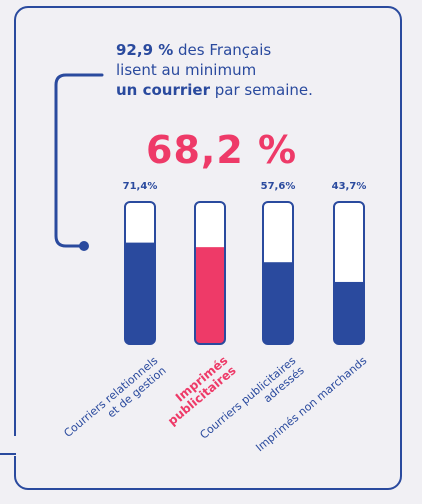 The image size is (422, 504). What do you see at coordinates (261, 90) in the screenshot?
I see `headline-line3: par semaine.` at bounding box center [261, 90].